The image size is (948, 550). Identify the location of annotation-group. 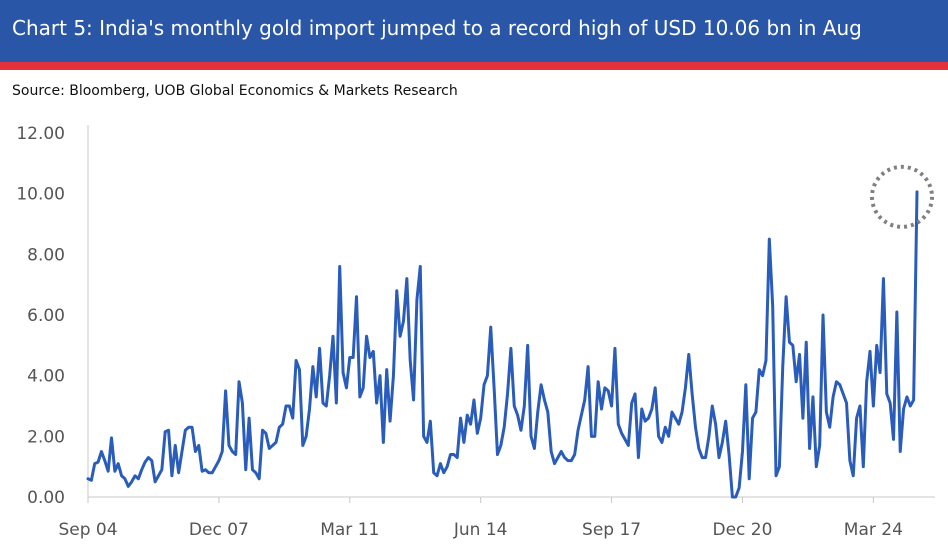
(902, 196).